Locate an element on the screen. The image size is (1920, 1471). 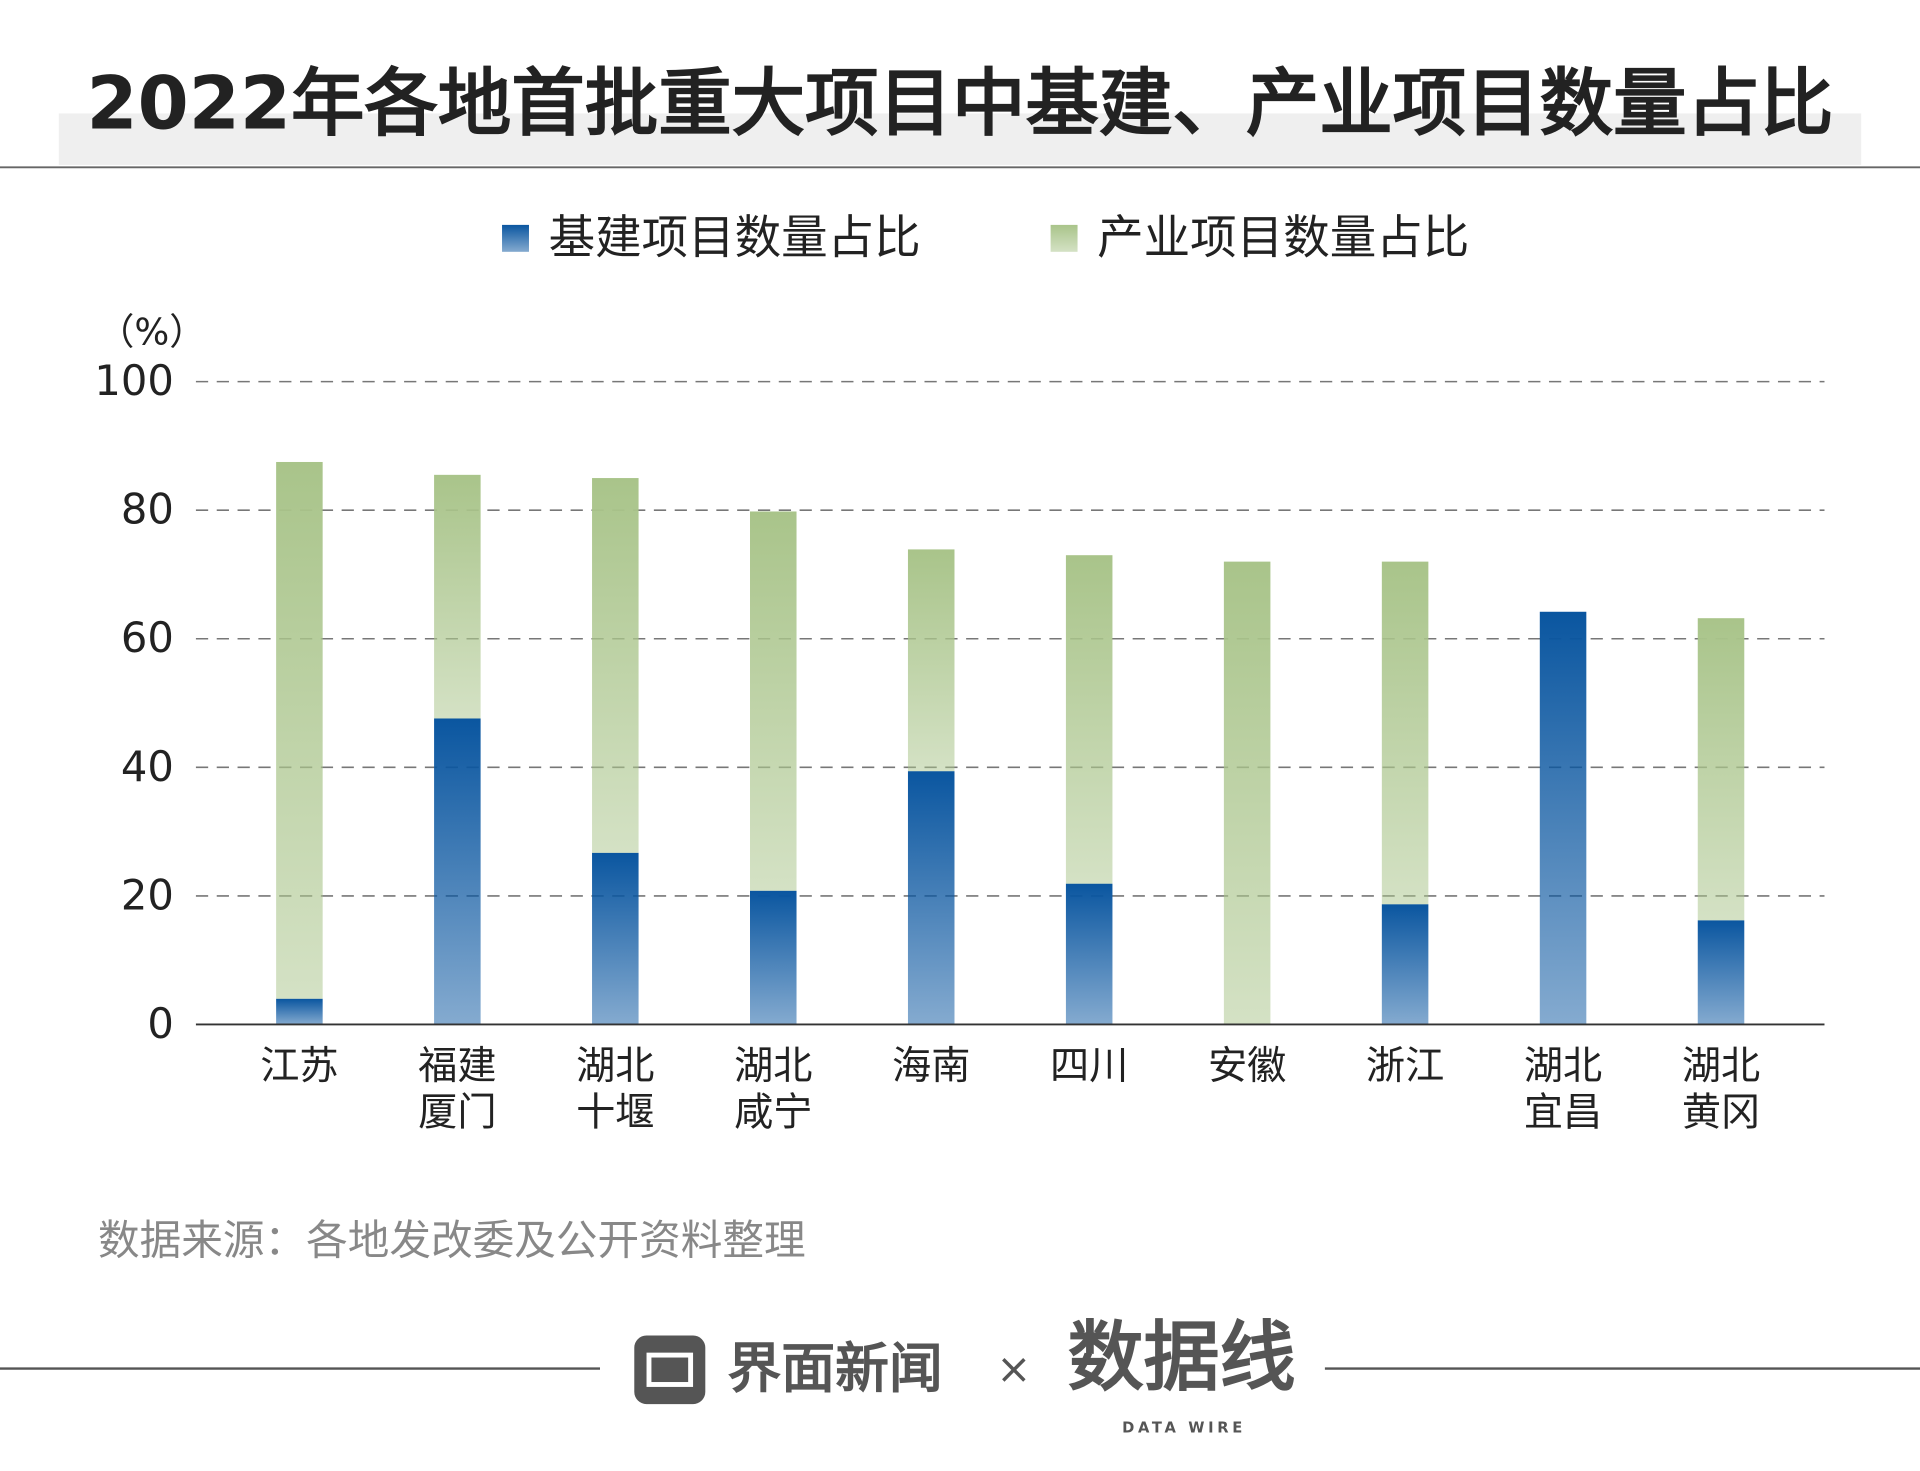
source: 数据来源：各地发改委及公开资料整理 is located at coordinates (452, 1240).